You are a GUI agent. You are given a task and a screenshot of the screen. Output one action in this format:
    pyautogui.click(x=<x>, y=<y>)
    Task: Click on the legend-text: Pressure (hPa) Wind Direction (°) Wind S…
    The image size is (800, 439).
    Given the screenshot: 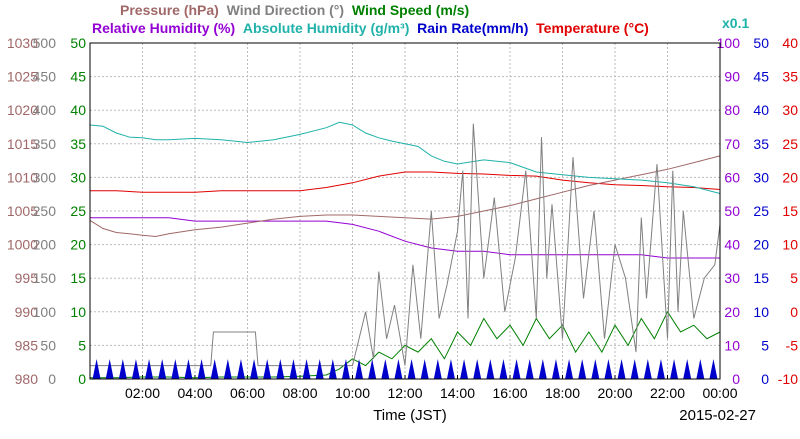 What is the action you would take?
    pyautogui.click(x=294, y=10)
    